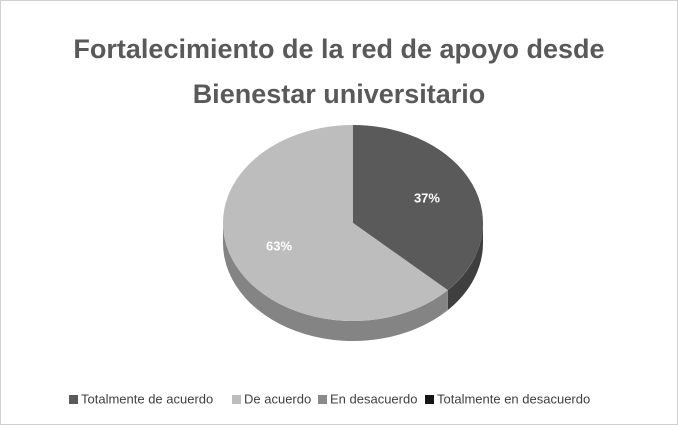 The image size is (678, 425). What do you see at coordinates (147, 398) in the screenshot?
I see `legend-label: Totalmente de acuerdo` at bounding box center [147, 398].